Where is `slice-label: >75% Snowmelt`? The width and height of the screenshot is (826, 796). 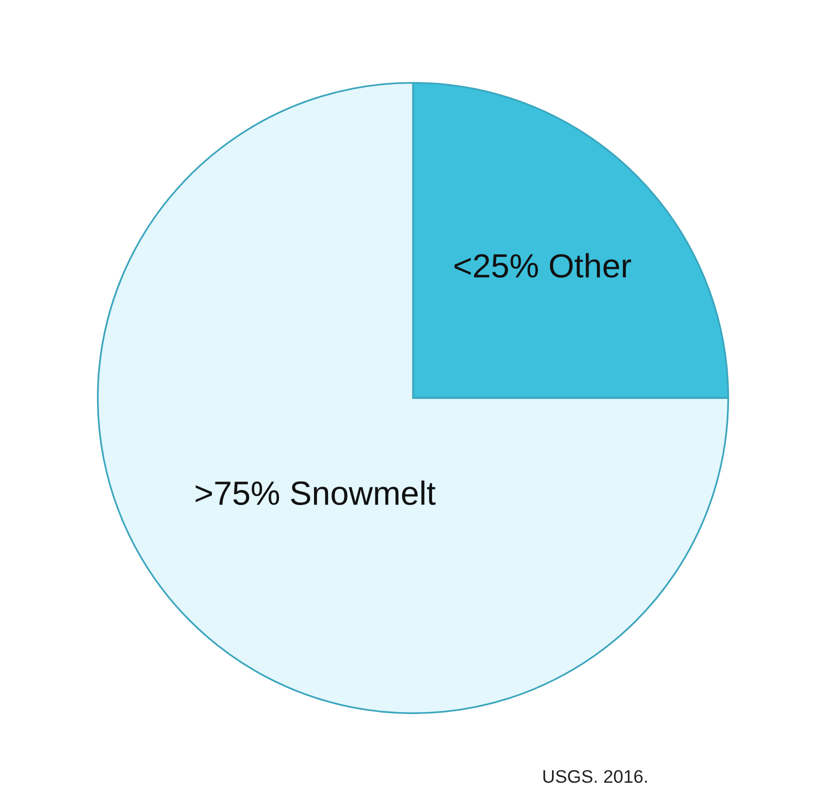
slice-label: >75% Snowmelt is located at coordinates (316, 493).